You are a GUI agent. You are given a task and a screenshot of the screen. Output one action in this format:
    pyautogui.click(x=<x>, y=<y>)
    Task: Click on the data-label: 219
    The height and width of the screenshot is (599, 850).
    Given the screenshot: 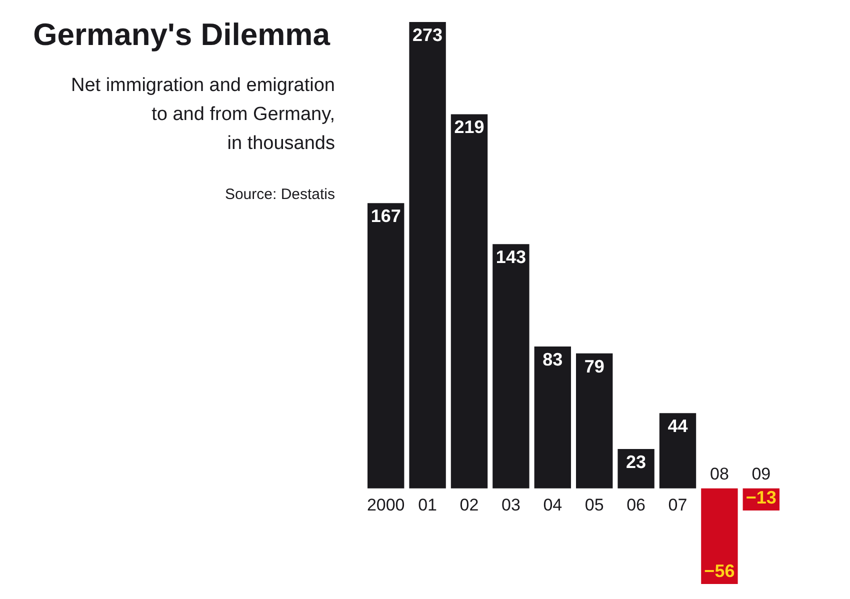 What is the action you would take?
    pyautogui.click(x=469, y=127)
    